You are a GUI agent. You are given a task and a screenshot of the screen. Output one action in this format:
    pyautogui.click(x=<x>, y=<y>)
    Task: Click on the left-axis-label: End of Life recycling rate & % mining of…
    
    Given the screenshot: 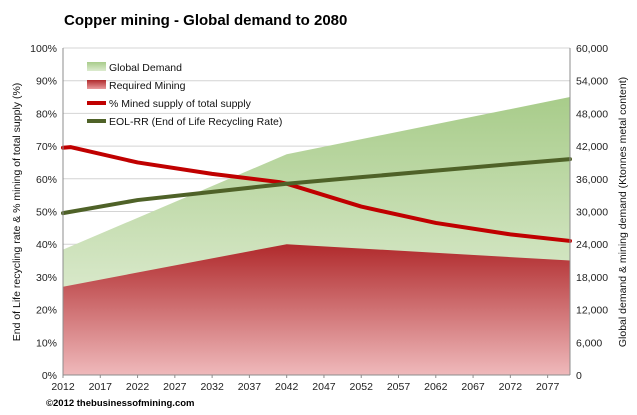 What is the action you would take?
    pyautogui.click(x=17, y=212)
    